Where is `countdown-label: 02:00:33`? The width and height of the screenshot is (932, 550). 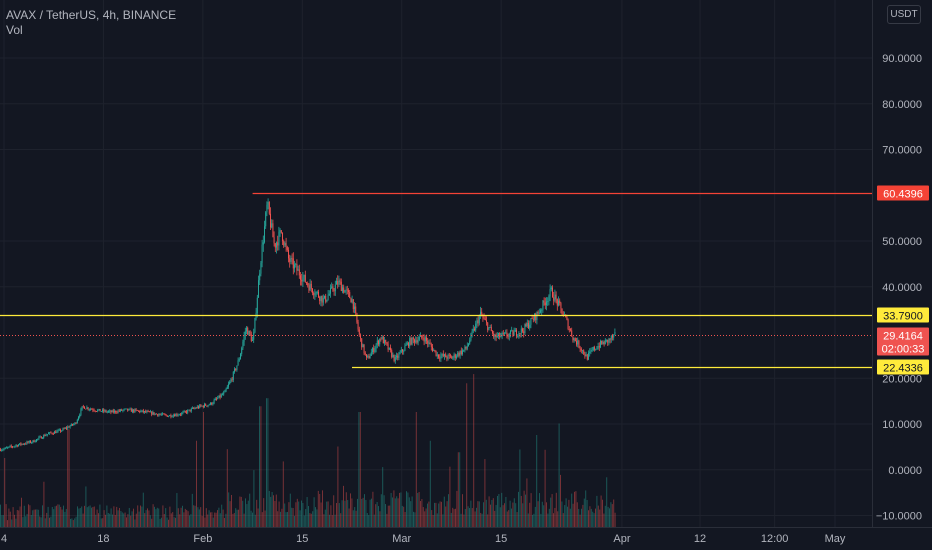 countdown-label: 02:00:33 is located at coordinates (903, 350).